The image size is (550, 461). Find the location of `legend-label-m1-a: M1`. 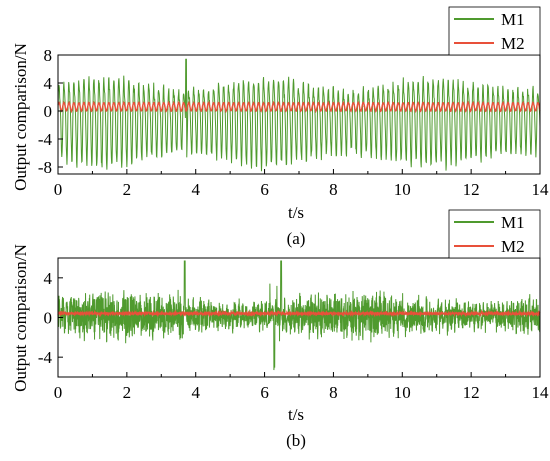

legend-label-m1-a: M1 is located at coordinates (513, 19).